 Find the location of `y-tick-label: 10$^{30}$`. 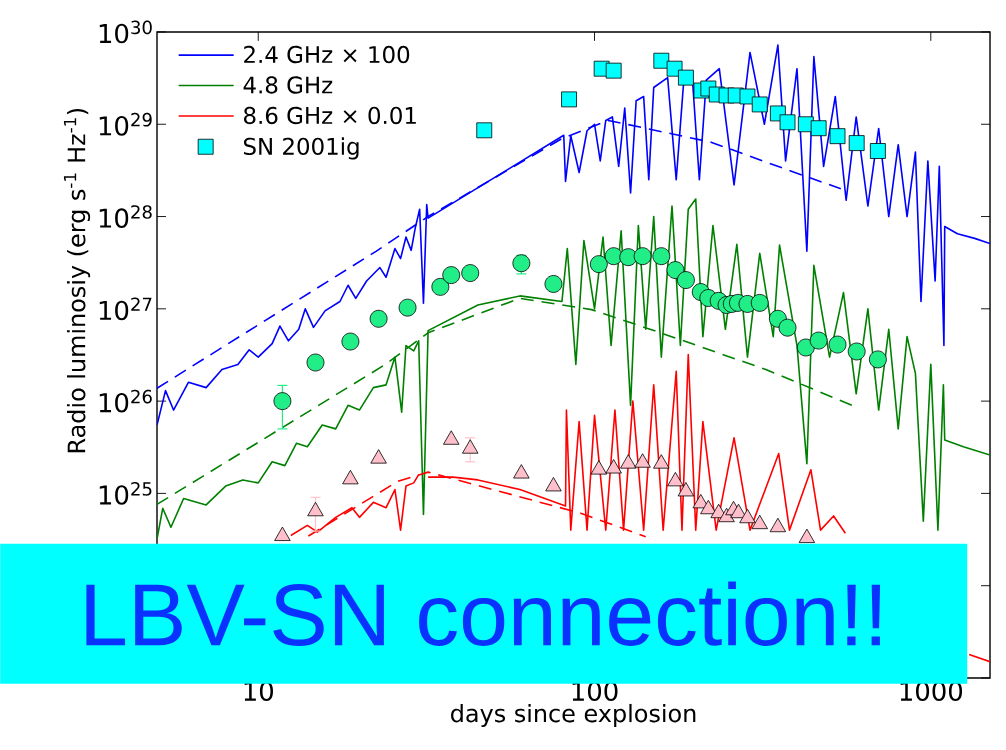

y-tick-label: 10$^{30}$ is located at coordinates (125, 32).